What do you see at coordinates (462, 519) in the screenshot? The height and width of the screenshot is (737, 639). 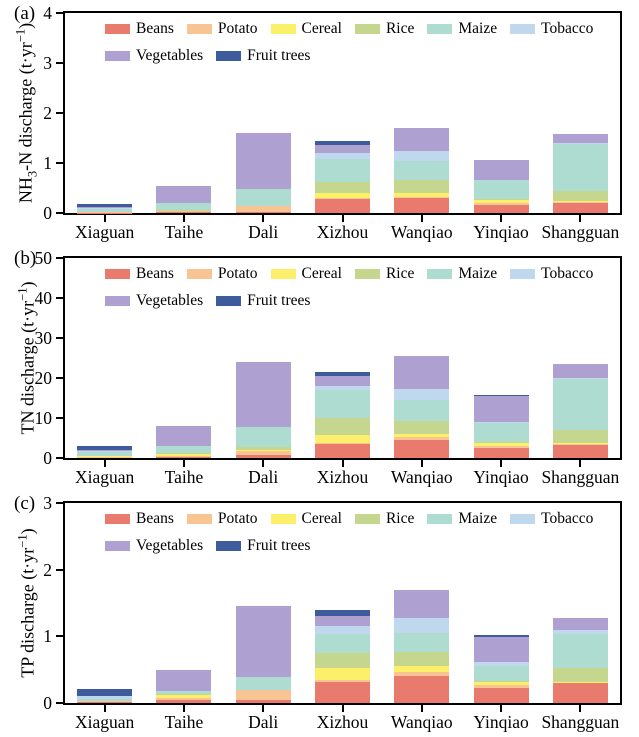 I see `legend-item-maize: Maize` at bounding box center [462, 519].